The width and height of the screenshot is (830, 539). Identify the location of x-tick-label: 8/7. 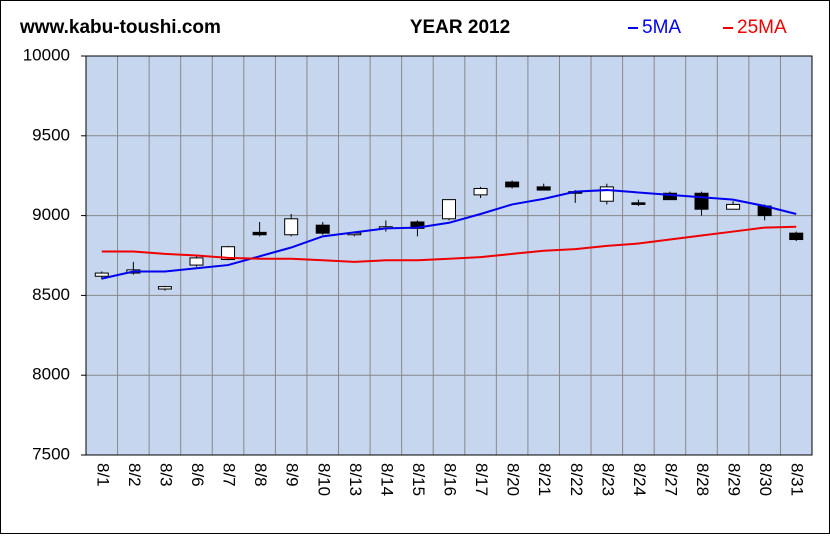
(229, 475).